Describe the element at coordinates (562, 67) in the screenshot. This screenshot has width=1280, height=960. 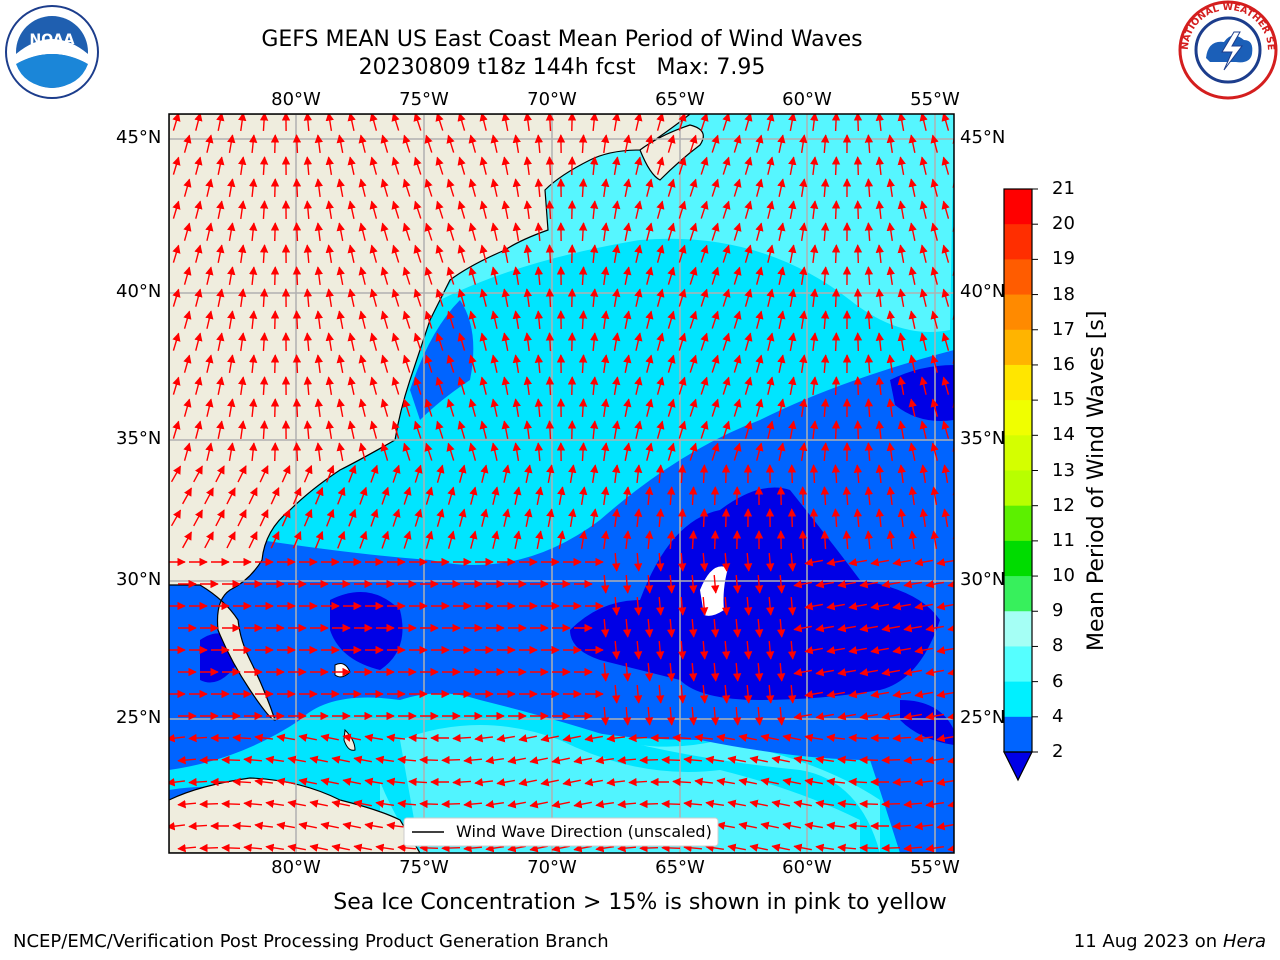
I see `map-subtitle: 20230809 t18z 144h fcst Max: 7.95` at that location.